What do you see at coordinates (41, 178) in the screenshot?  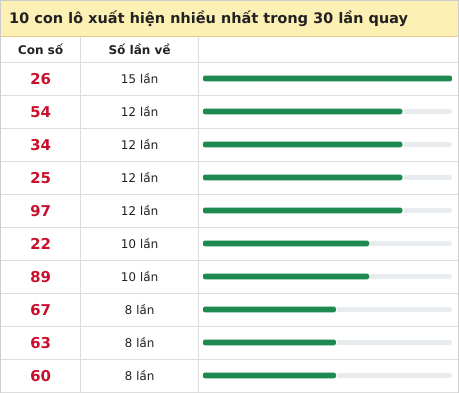 I see `y-tick-label: 25` at bounding box center [41, 178].